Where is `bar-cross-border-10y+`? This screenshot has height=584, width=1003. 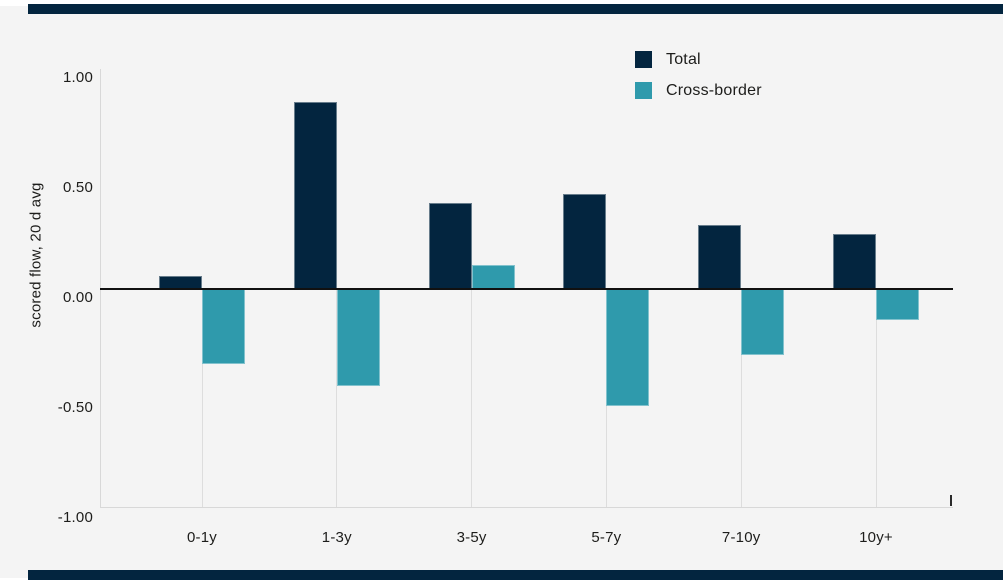 bar-cross-border-10y+ is located at coordinates (897, 304).